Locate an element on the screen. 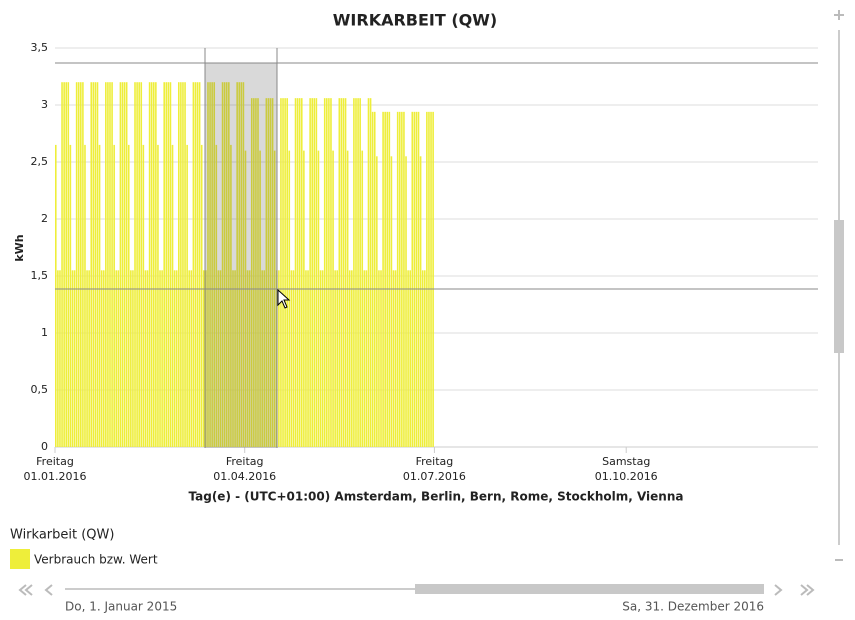 The width and height of the screenshot is (855, 620). y-tick-label: 0 is located at coordinates (44, 446).